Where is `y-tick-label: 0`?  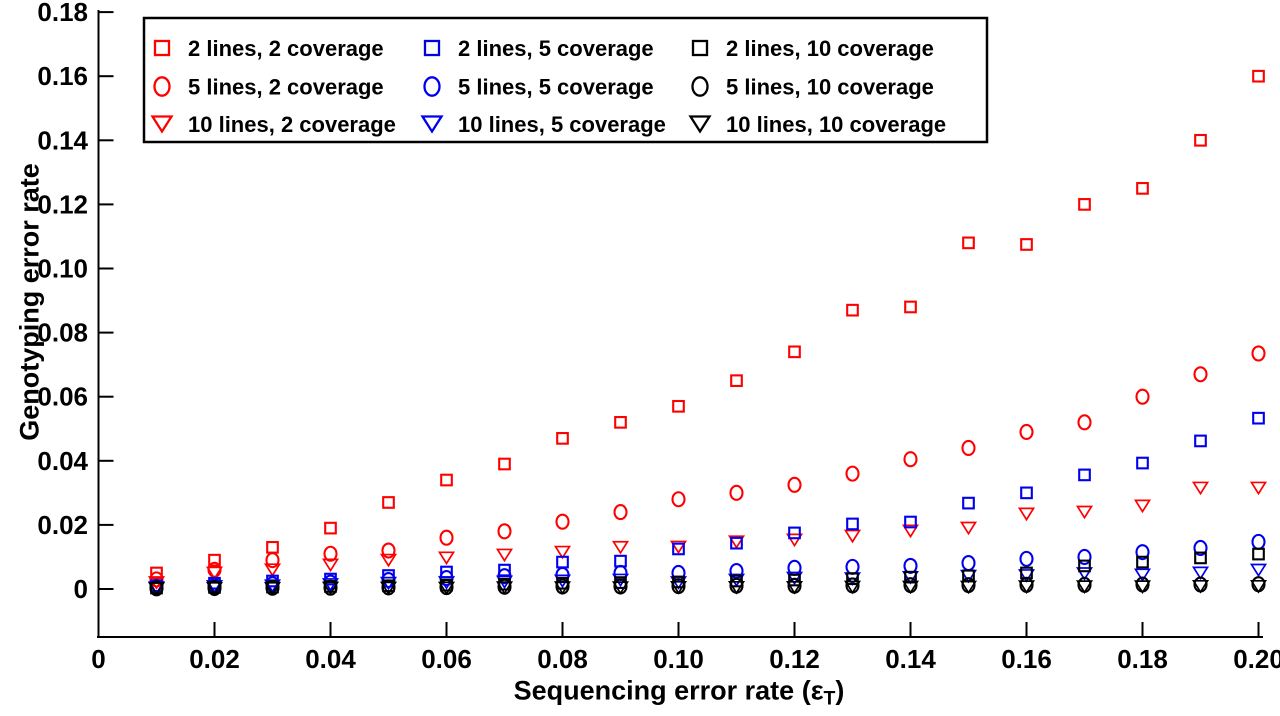 y-tick-label: 0 is located at coordinates (81, 589).